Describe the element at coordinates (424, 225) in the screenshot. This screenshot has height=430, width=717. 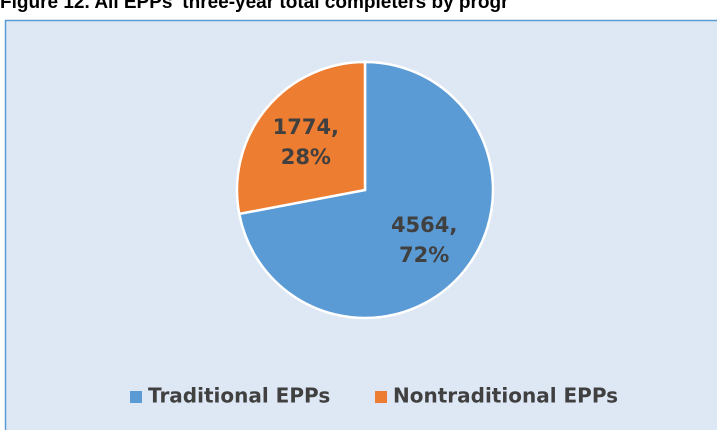
I see `data-label: 4564,` at that location.